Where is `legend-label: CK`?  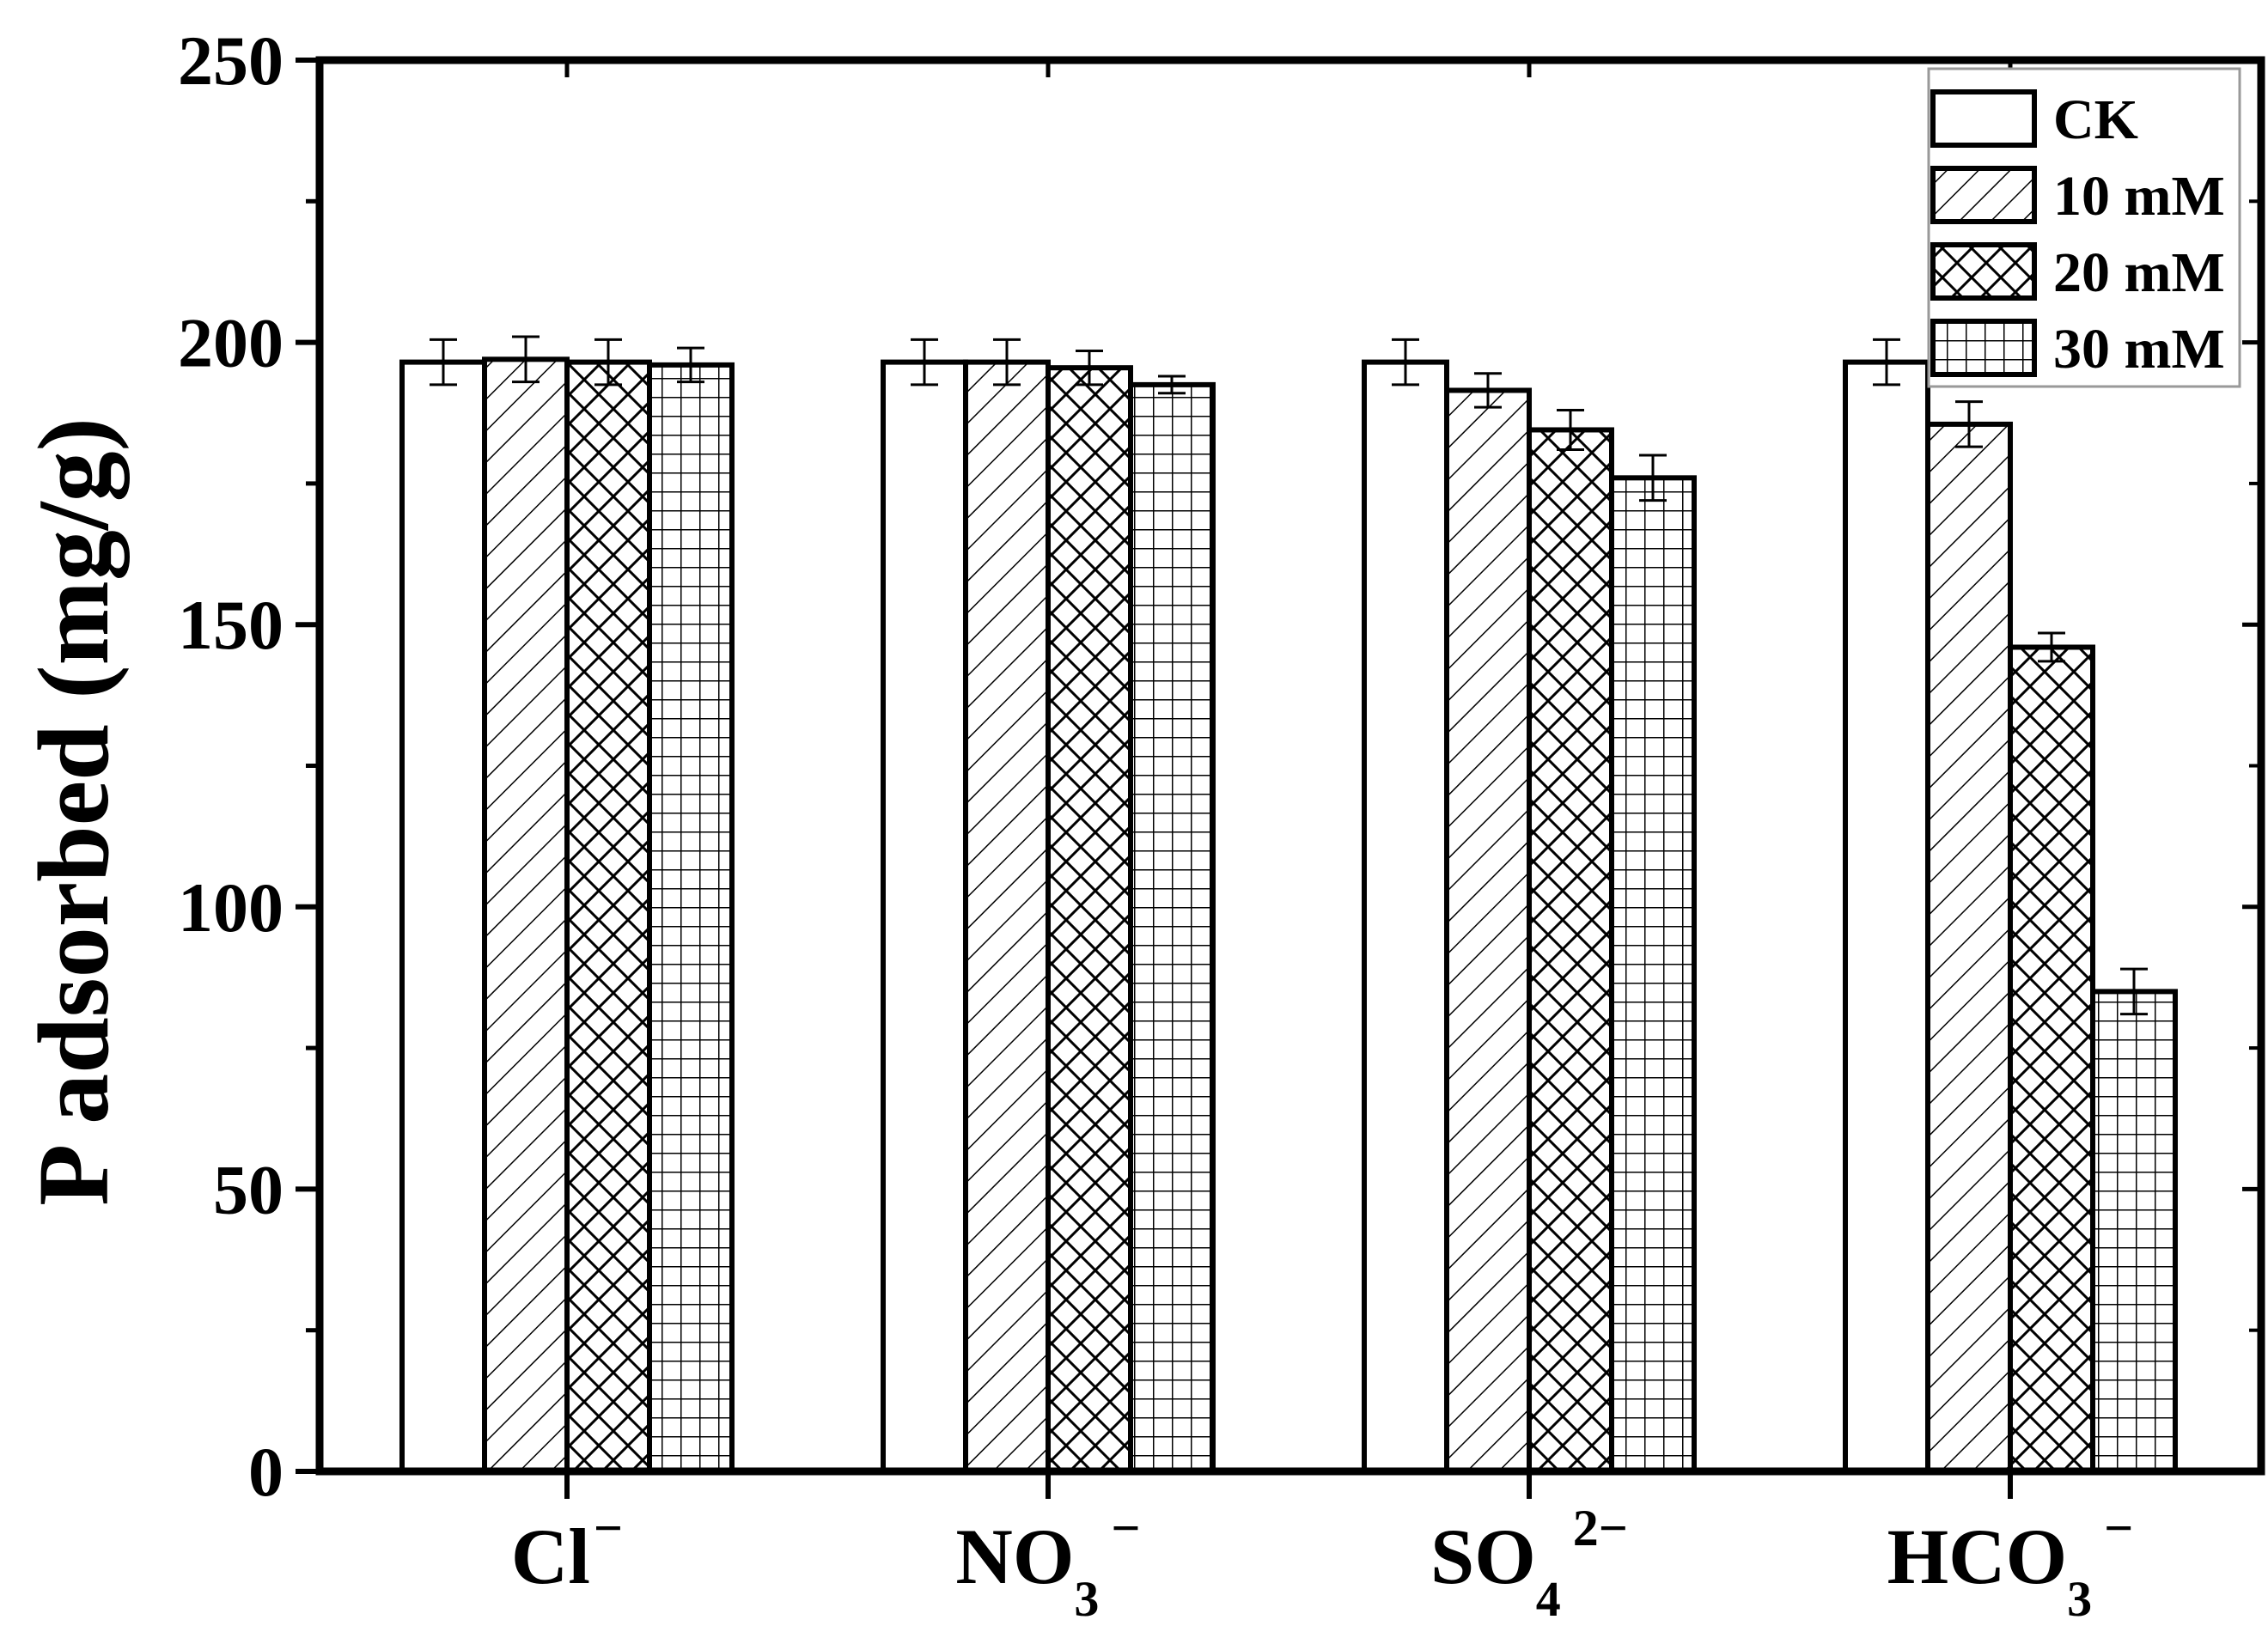 legend-label: CK is located at coordinates (2095, 119).